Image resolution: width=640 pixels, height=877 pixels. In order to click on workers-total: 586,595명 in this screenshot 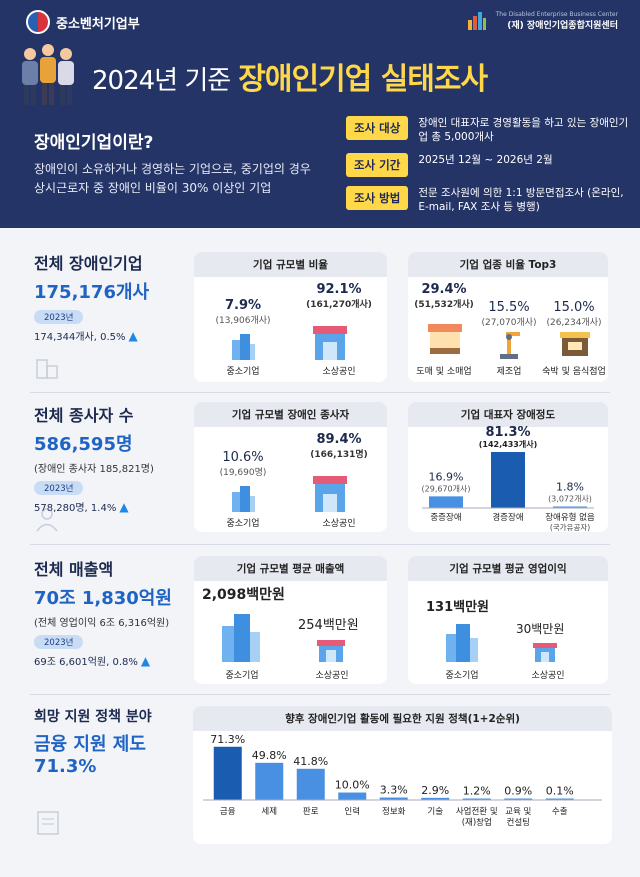, I will do `click(83, 444)`.